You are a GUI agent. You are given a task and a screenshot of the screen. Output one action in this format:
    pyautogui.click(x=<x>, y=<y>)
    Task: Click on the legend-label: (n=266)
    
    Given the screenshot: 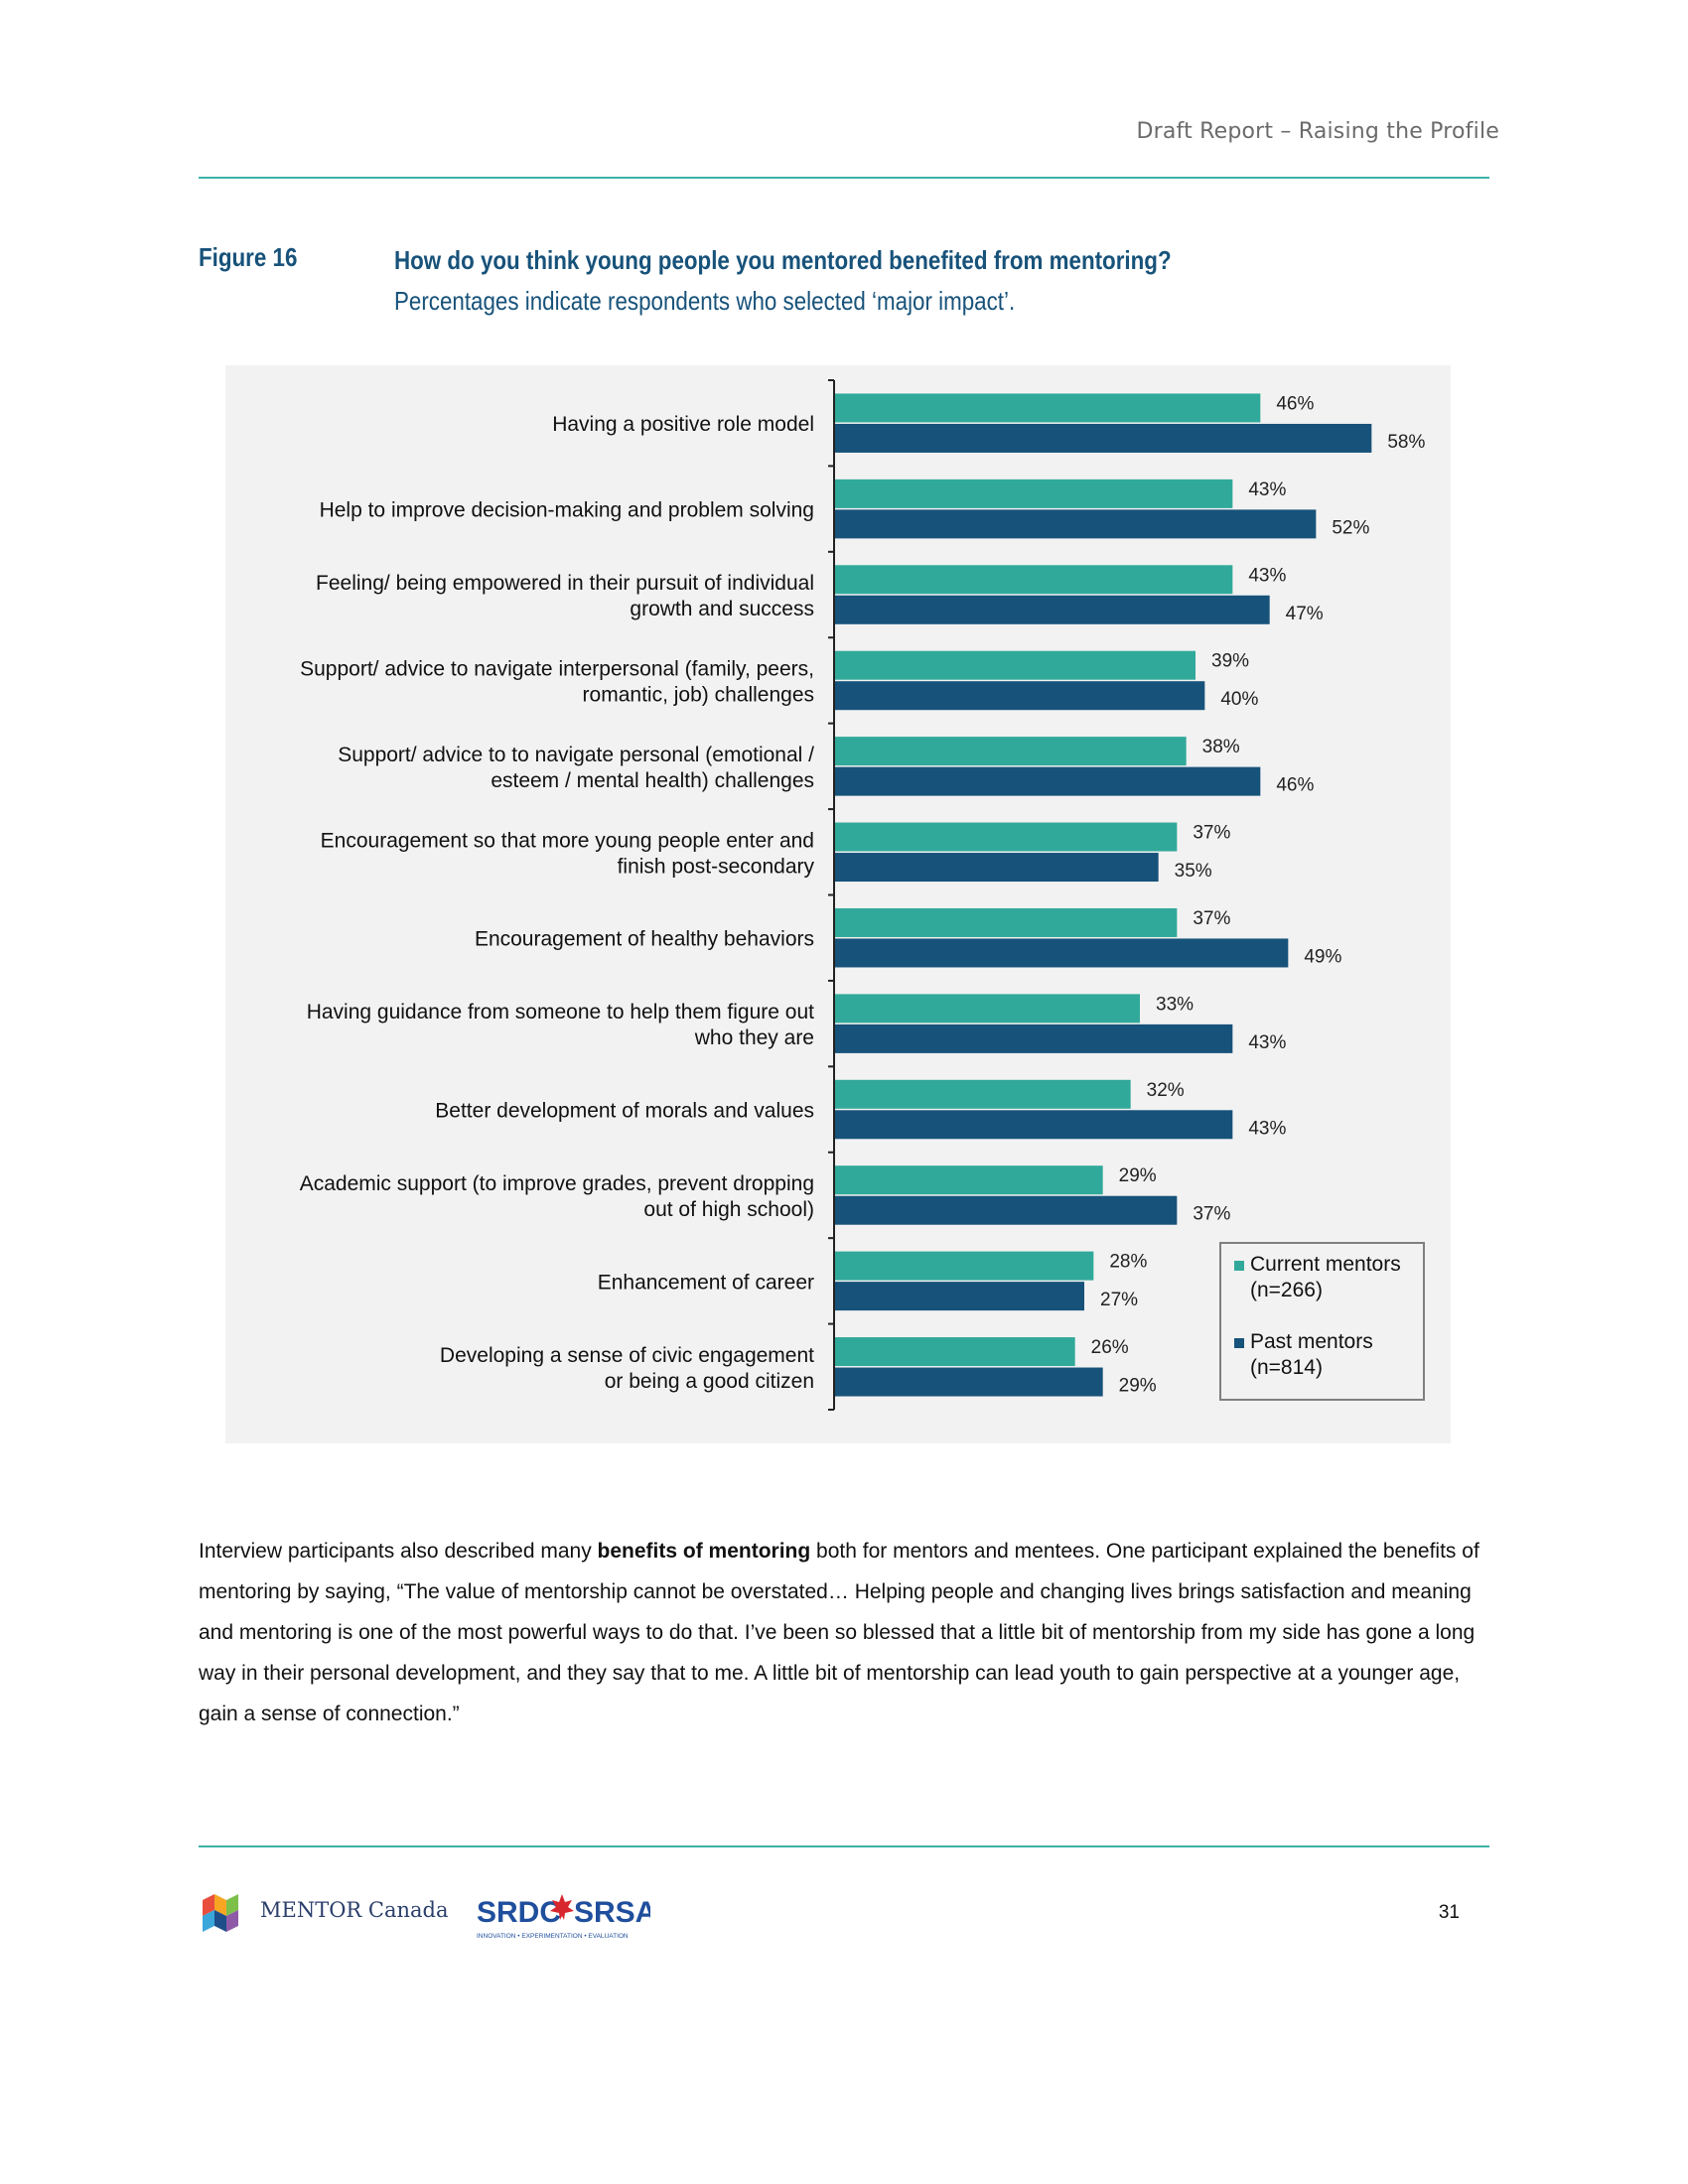 What is the action you would take?
    pyautogui.click(x=1286, y=1290)
    